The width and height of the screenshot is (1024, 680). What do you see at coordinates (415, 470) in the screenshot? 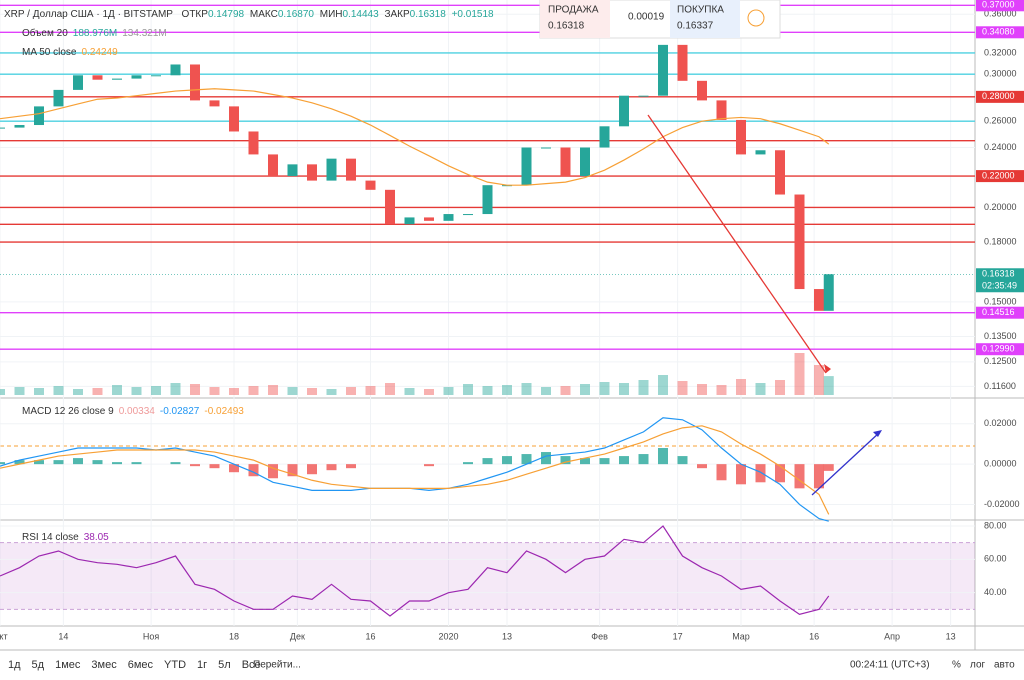
I see `signal-line` at bounding box center [415, 470].